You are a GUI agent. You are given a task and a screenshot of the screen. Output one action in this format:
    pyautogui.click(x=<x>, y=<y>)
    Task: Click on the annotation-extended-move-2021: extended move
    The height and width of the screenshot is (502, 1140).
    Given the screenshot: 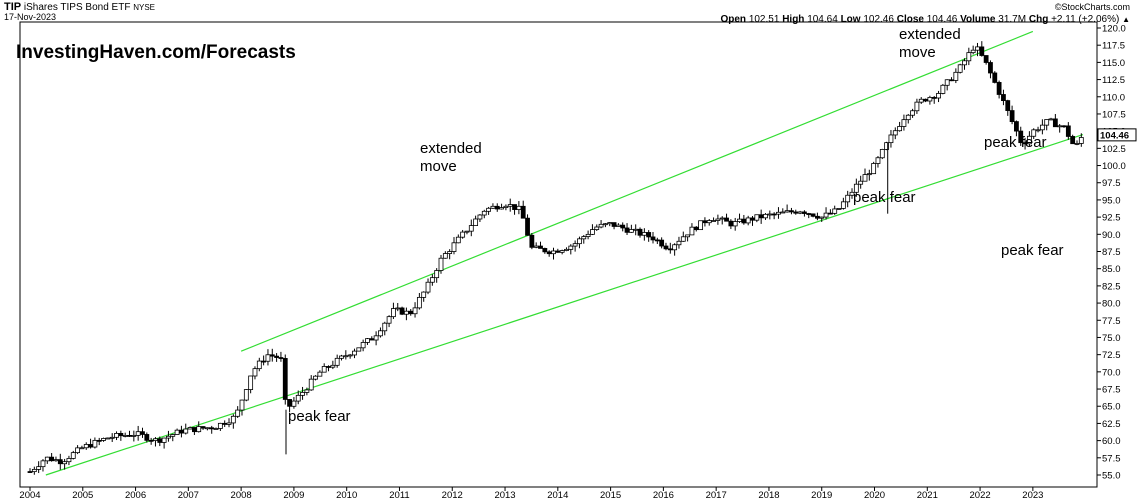 What is the action you would take?
    pyautogui.click(x=930, y=44)
    